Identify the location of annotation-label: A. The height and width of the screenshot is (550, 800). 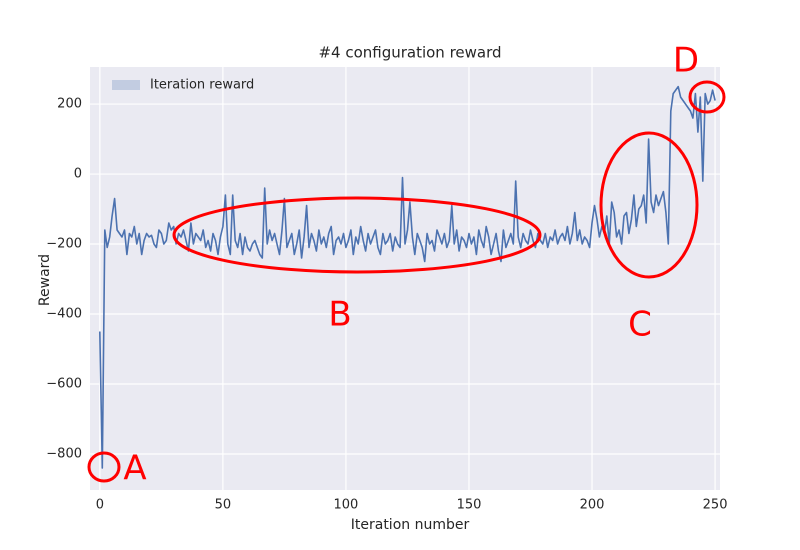
(134, 469).